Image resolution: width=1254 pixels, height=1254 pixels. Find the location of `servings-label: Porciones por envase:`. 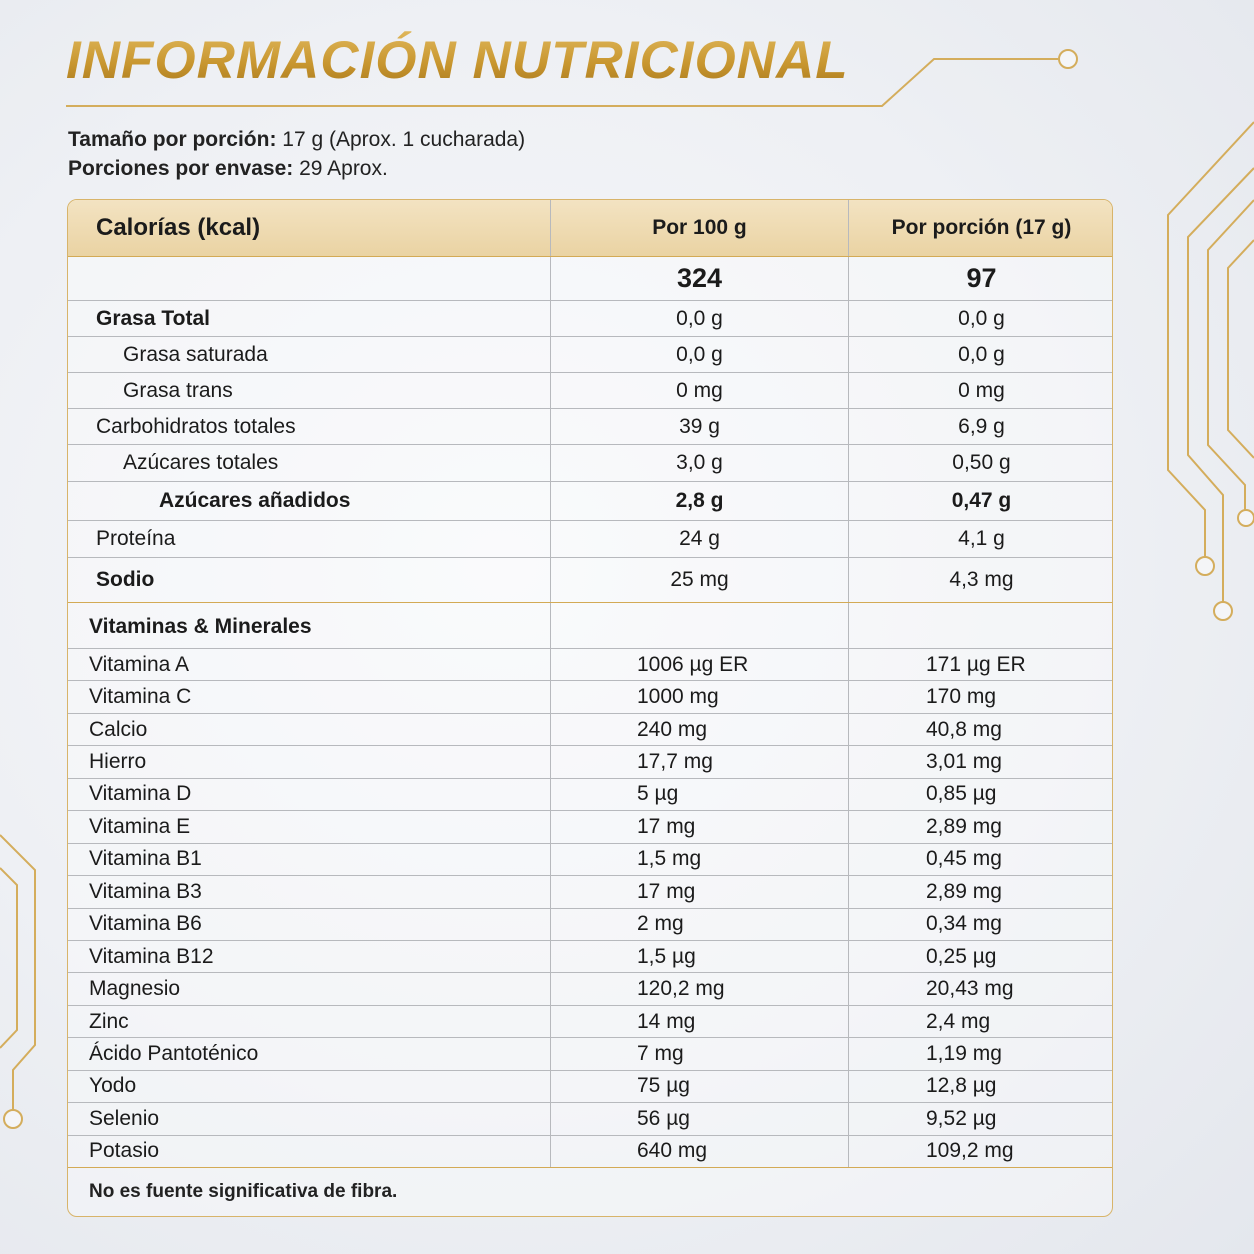

servings-label: Porciones por envase: is located at coordinates (181, 168).